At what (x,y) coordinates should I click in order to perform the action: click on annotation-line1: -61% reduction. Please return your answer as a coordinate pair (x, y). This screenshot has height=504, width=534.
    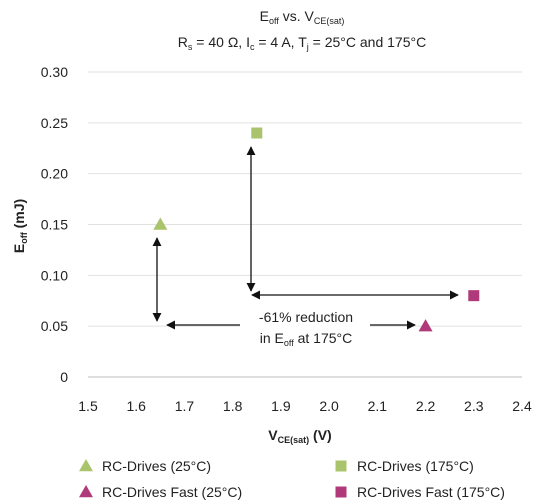
    Looking at the image, I should click on (306, 317).